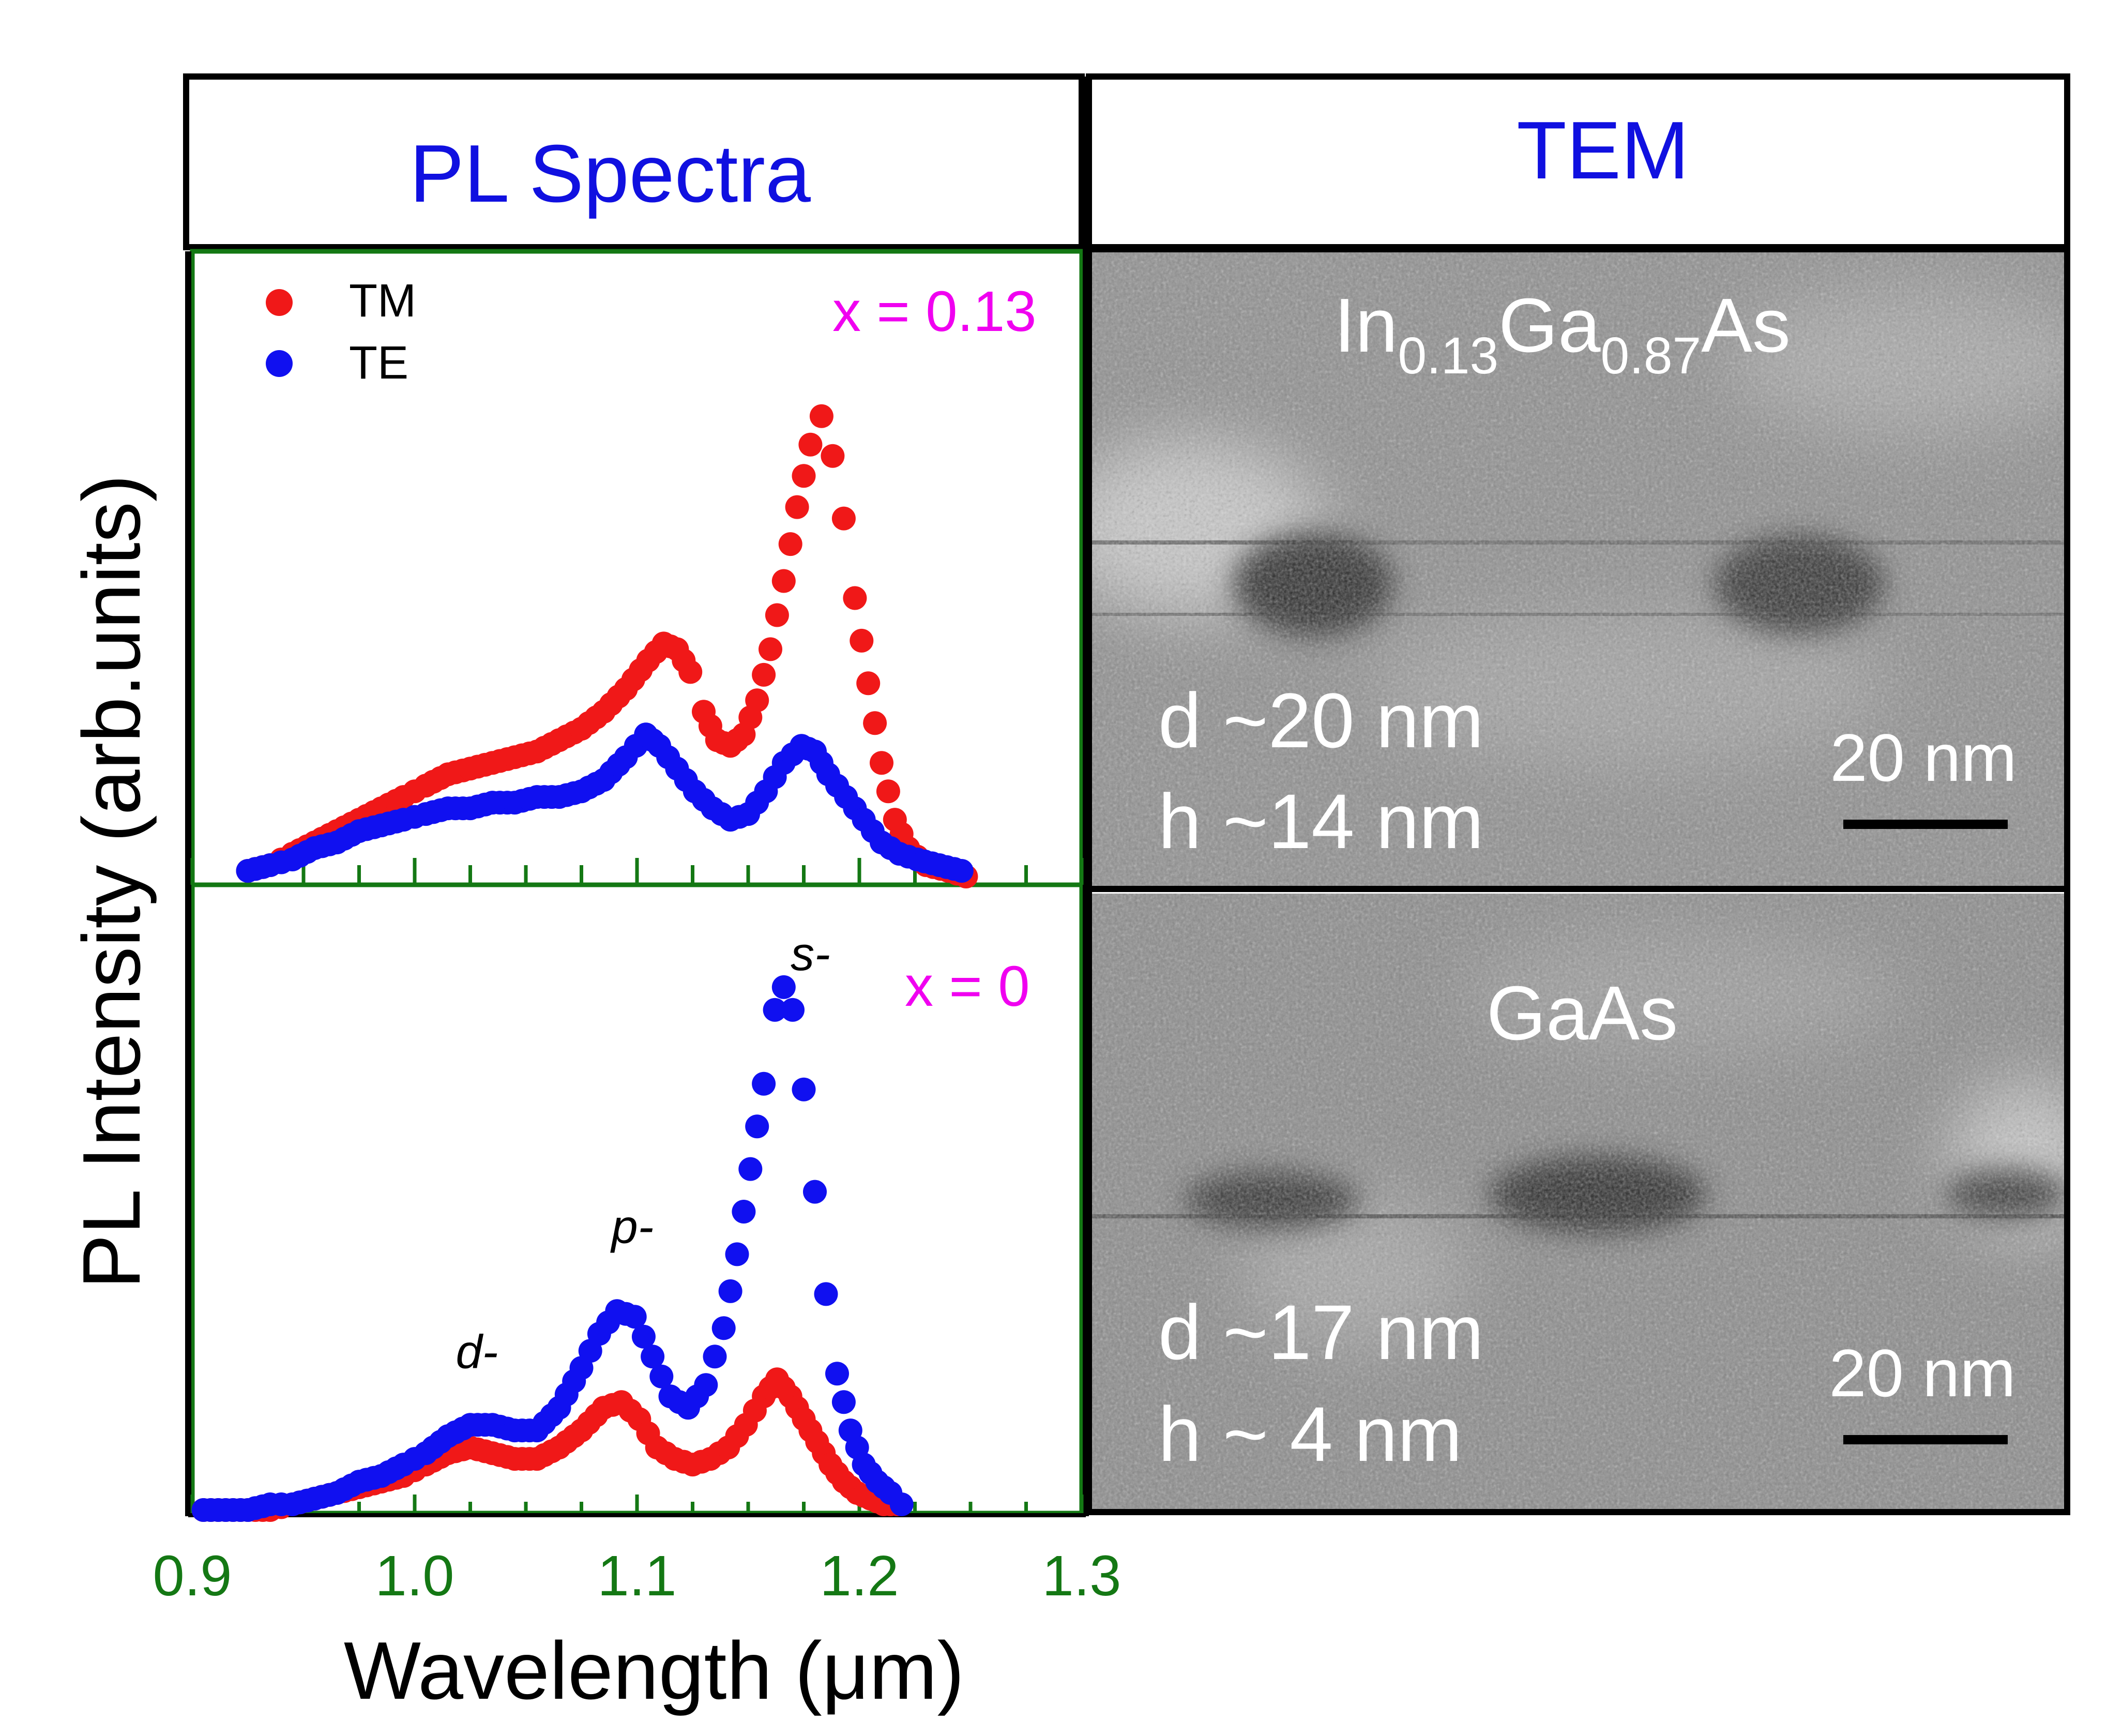 Image resolution: width=2107 pixels, height=1736 pixels. Describe the element at coordinates (341, 332) in the screenshot. I see `legend: TM TE` at that location.